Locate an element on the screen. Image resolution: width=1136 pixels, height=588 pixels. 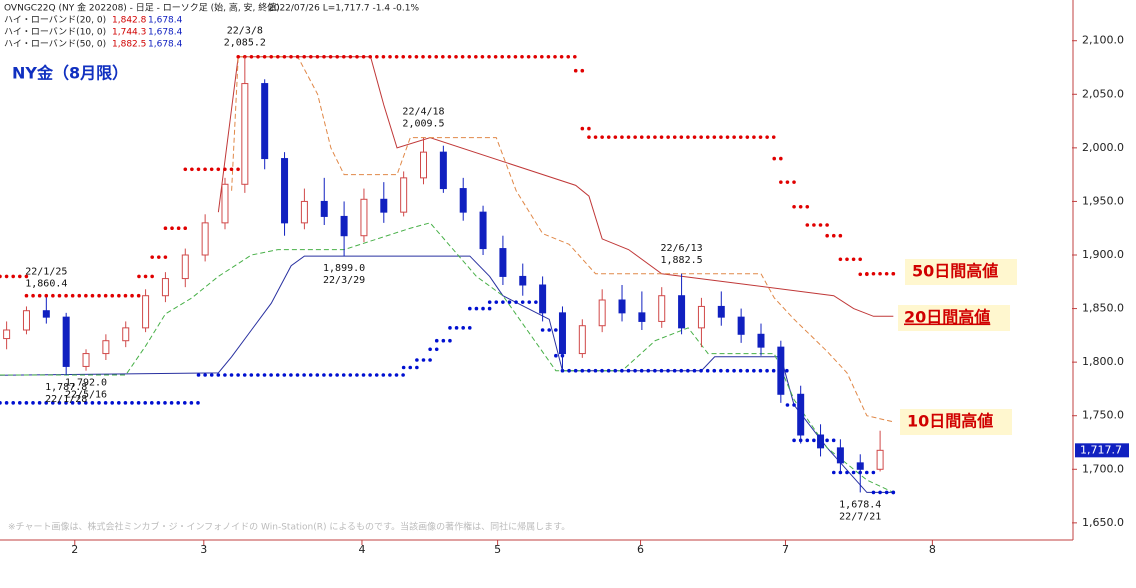
annotation-value: 2,085.2 is located at coordinates (245, 43).